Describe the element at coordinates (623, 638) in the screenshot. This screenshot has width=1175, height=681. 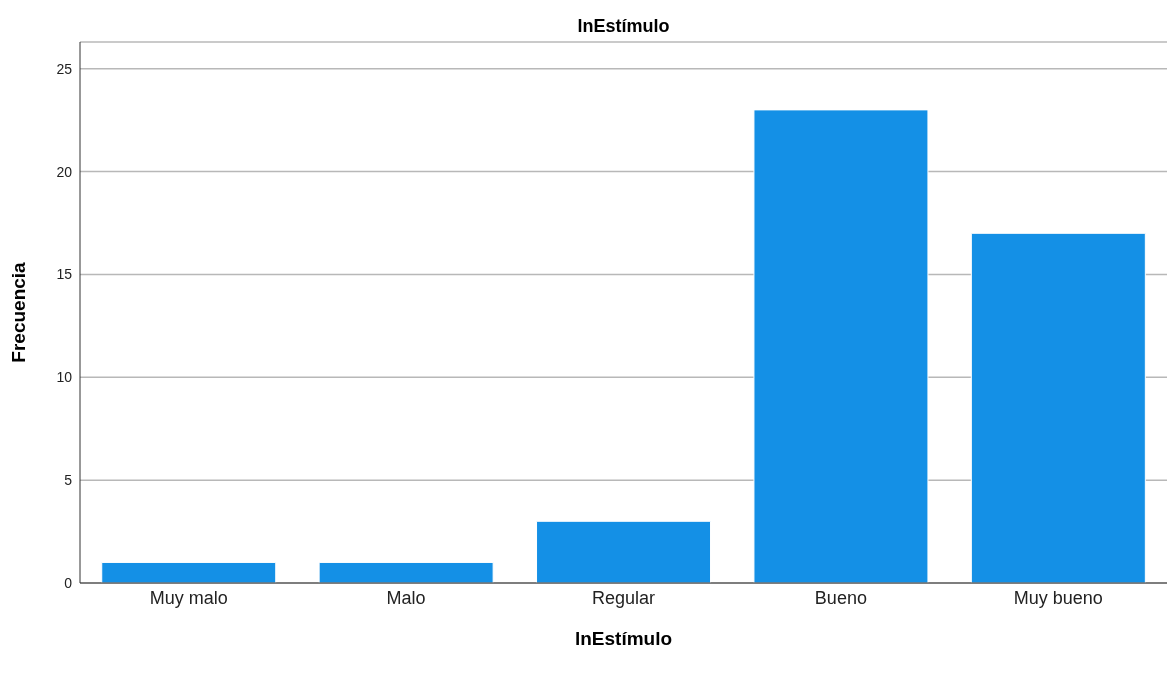
I see `x-axis-title: lnEstímulo` at that location.